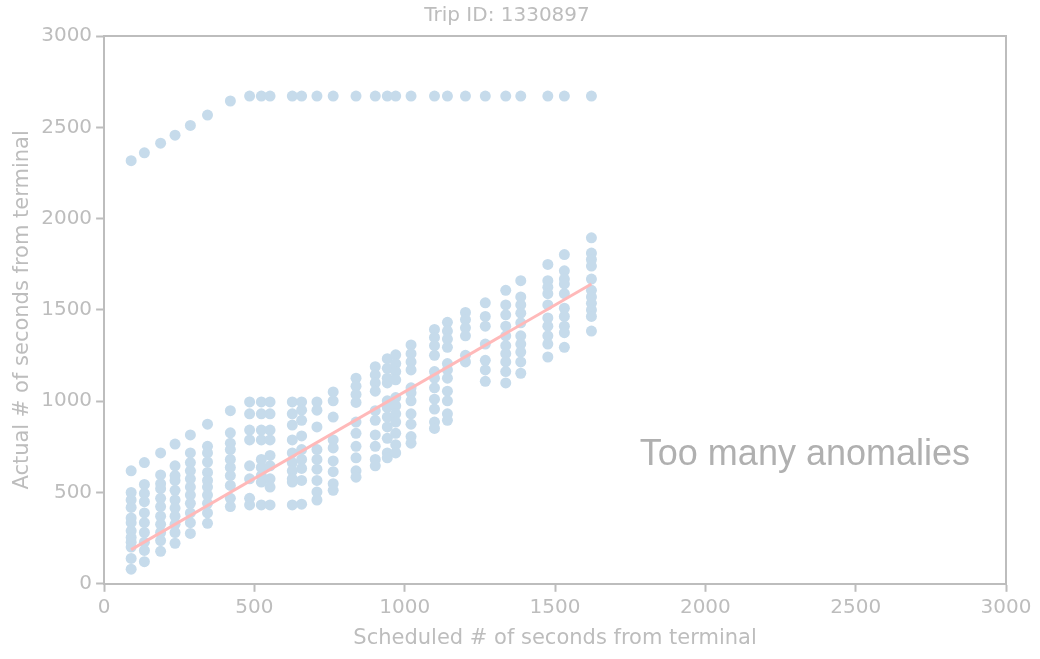 The height and width of the screenshot is (659, 1040). I want to click on y-tick-label: 2500, so click(67, 125).